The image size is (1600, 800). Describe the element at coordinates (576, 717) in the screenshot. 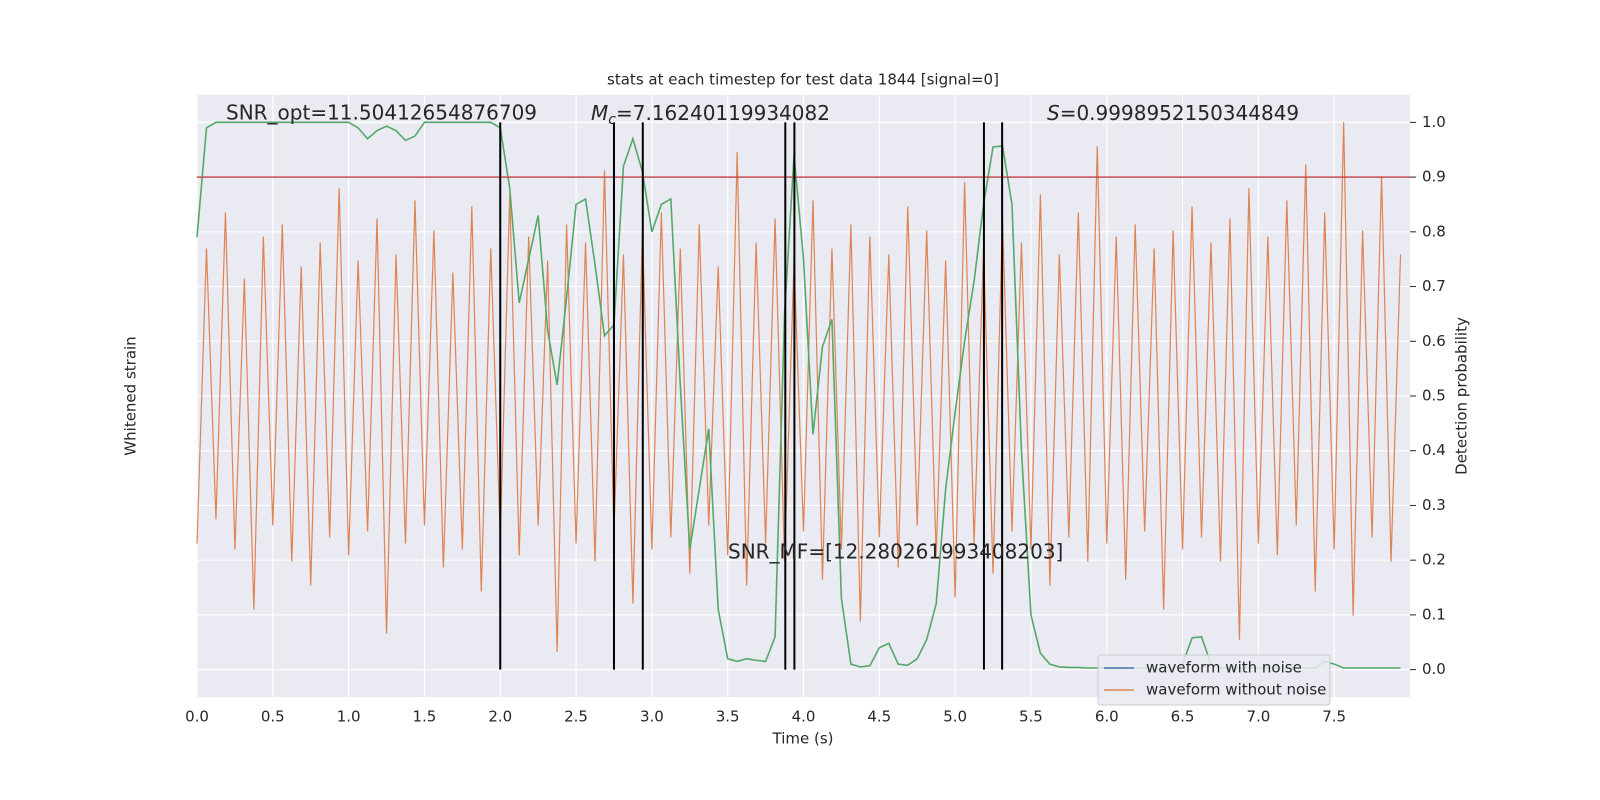

I see `x-tick-label: 2.5` at that location.